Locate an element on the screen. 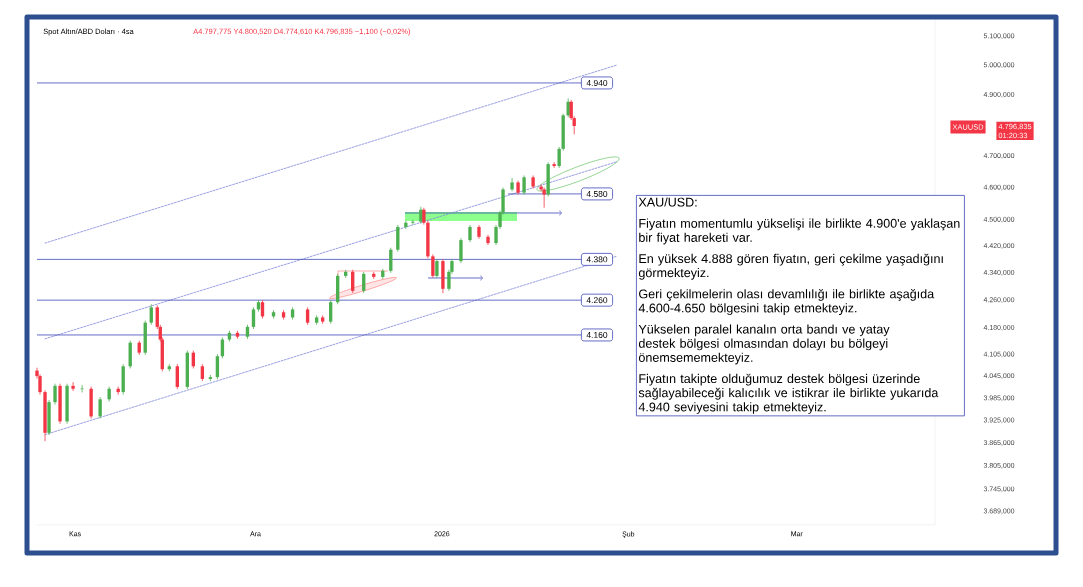 Image resolution: width=1083 pixels, height=587 pixels. annotation: Fiyatın momentumlu yükselişi ile birlikte 4.900'e yaklaşan bir fiyat hareketi var. is located at coordinates (799, 231).